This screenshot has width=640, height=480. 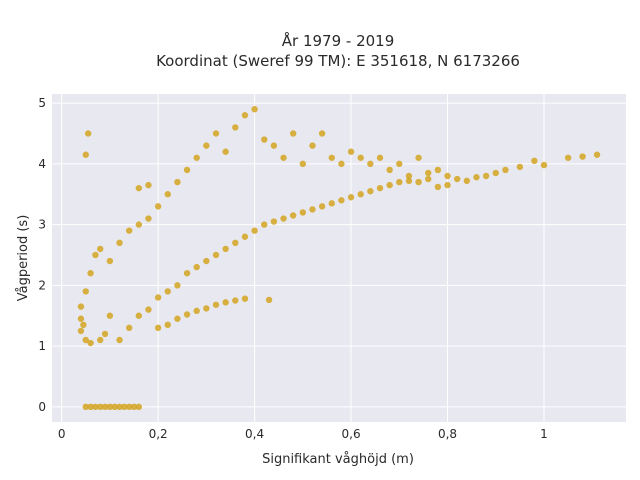 What do you see at coordinates (42, 255) in the screenshot?
I see `y-axis-ticks: 0 1 2 3 4 5` at bounding box center [42, 255].